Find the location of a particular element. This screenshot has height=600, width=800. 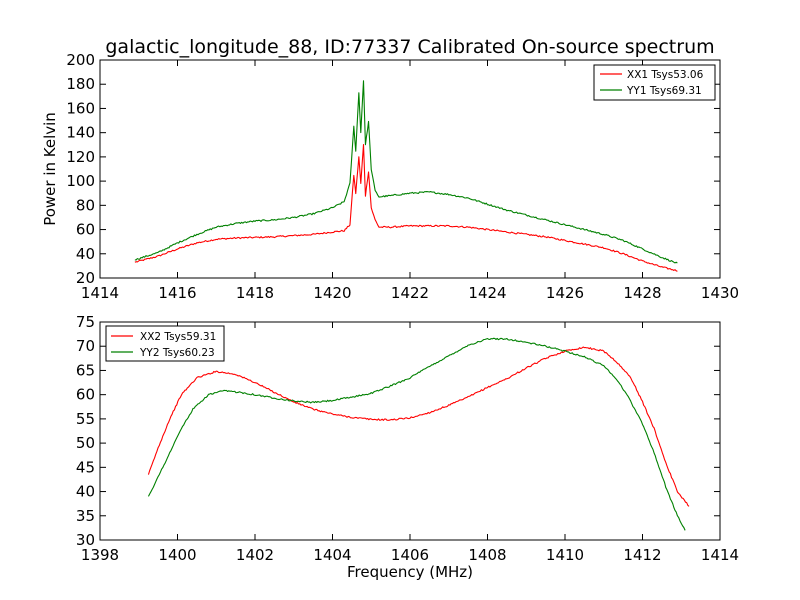

bottom-legend: XX2 Tsys59.31 YY2 Tsys60.23 is located at coordinates (165, 343).